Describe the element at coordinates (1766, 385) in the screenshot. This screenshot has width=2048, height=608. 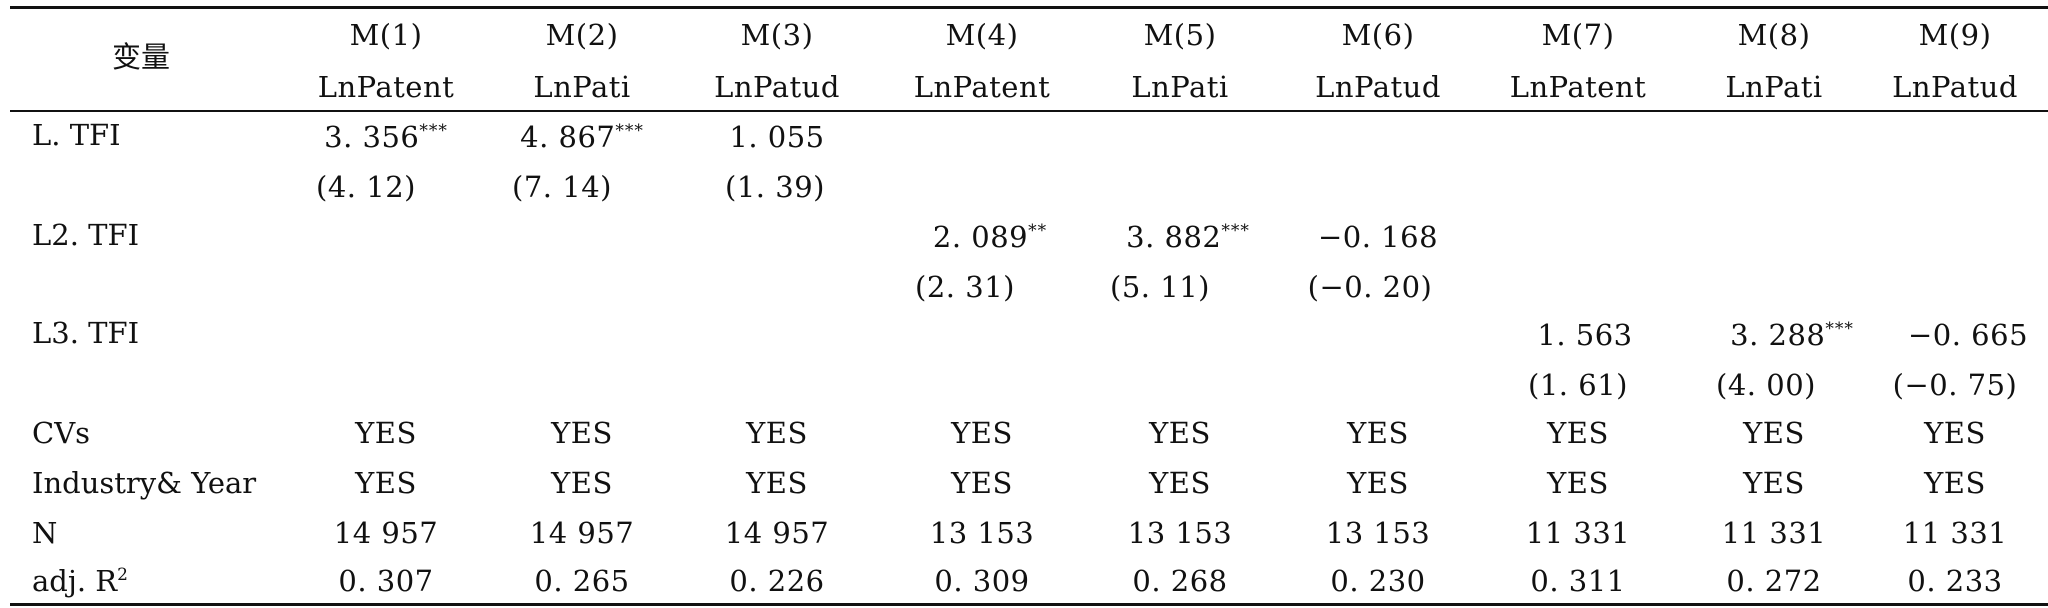
I see `tstat-cell: (4. 00)` at that location.